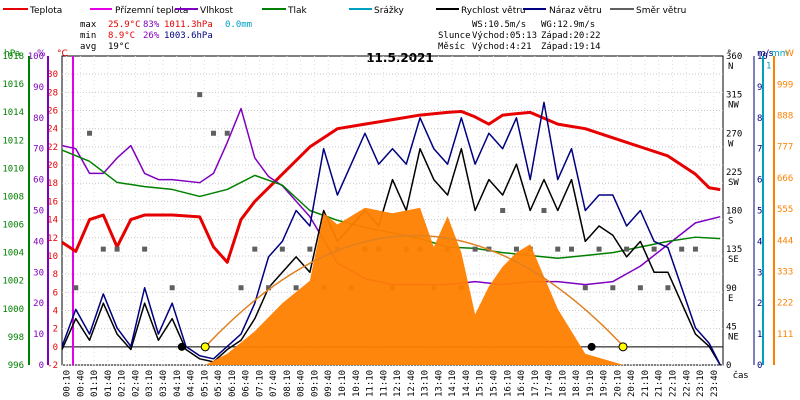  What do you see at coordinates (12, 54) in the screenshot?
I see `axis-unit-hpa: hPa` at bounding box center [12, 54].